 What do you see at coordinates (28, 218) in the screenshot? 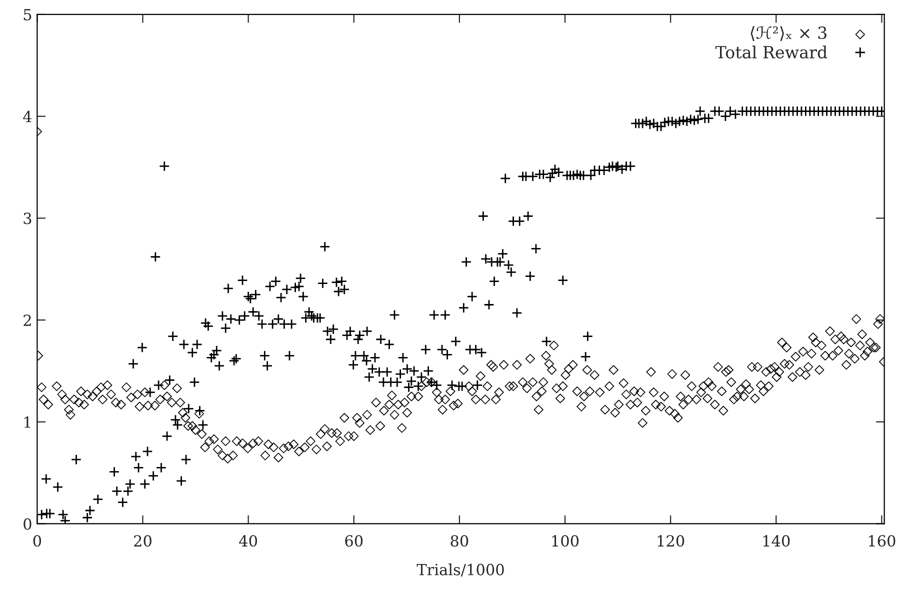
I see `y-tick-label: 3` at bounding box center [28, 218].